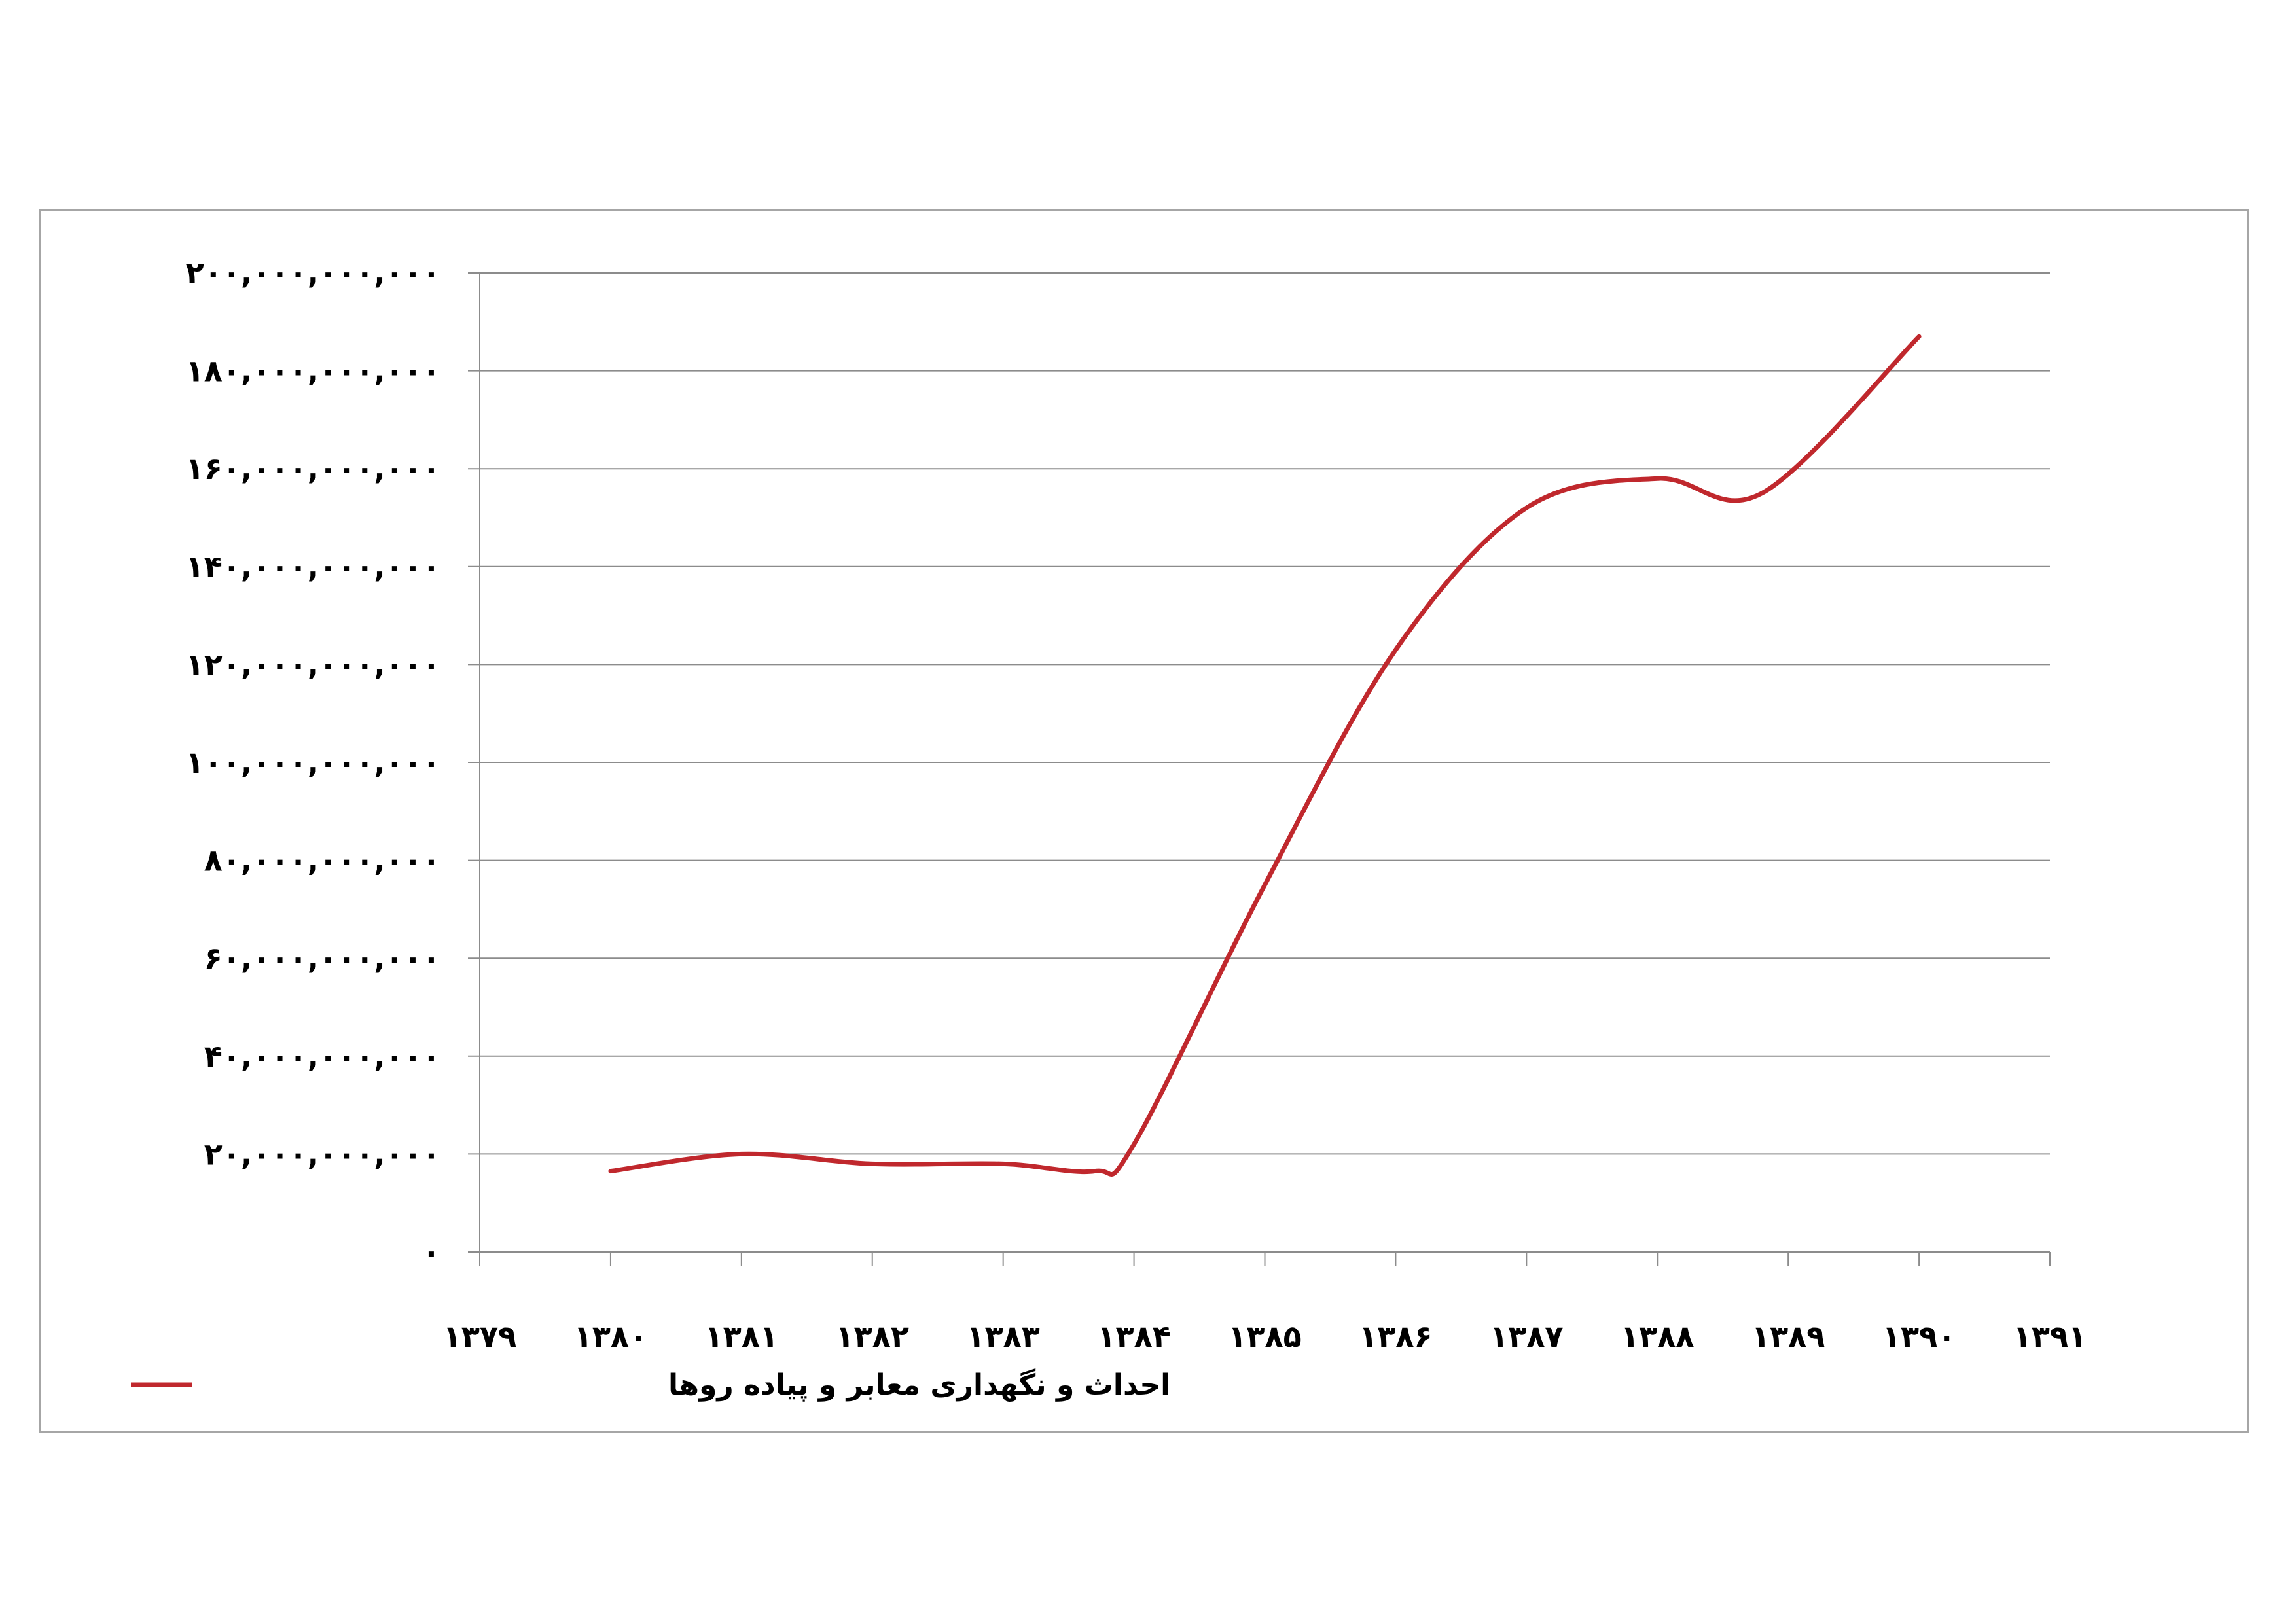 This screenshot has height=1623, width=2296. I want to click on y-tick-label: ۱۸۰,۰۰۰,۰۰۰,۰۰۰, so click(313, 371).